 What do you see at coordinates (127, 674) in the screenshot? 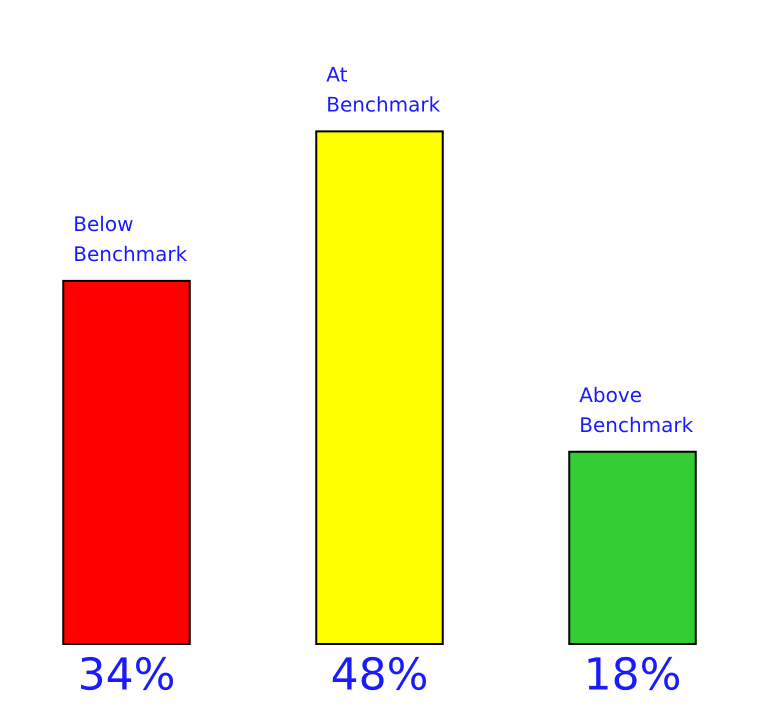
I see `data-label: 34%` at bounding box center [127, 674].